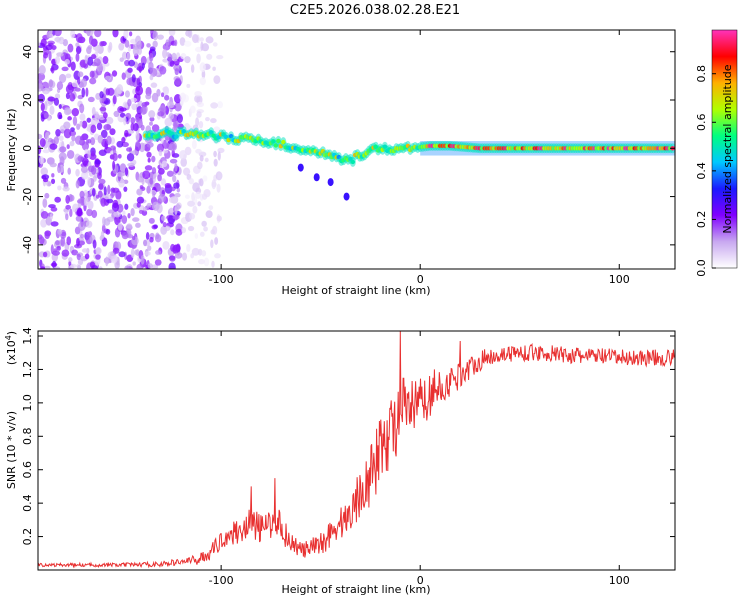  I want to click on snr-y-multiplier: (x104), so click(11, 348).